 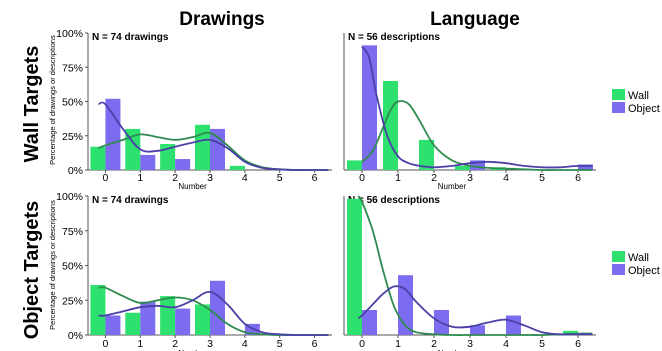 What do you see at coordinates (475, 19) in the screenshot?
I see `column-title-language: Language` at bounding box center [475, 19].